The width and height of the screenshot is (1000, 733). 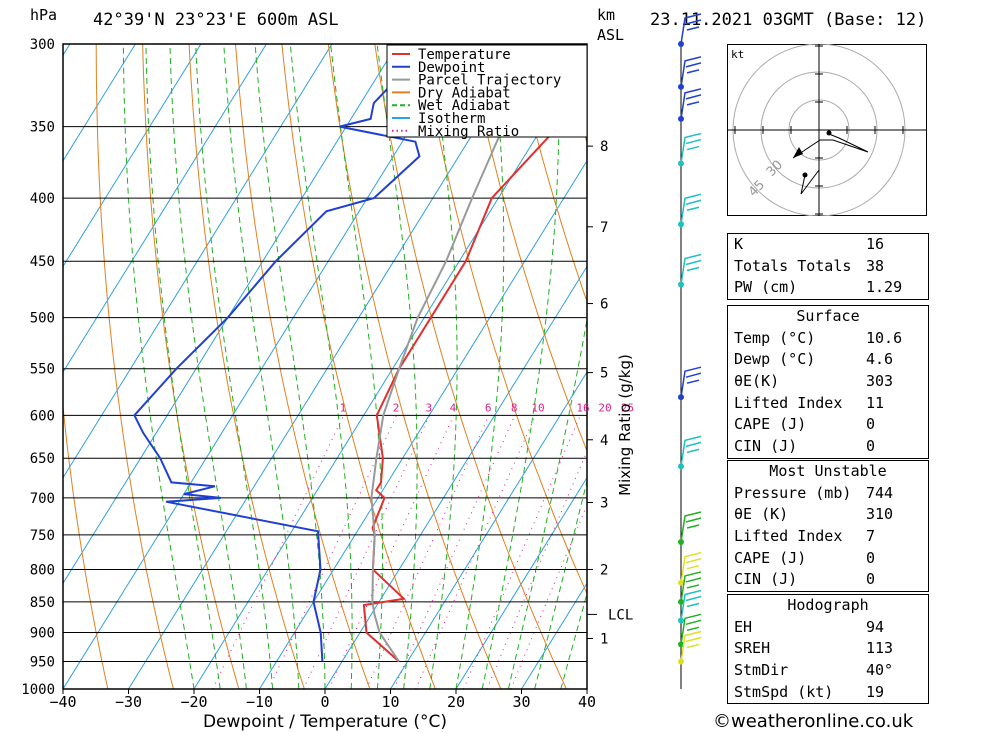 What do you see at coordinates (488, 407) in the screenshot?
I see `mixing-ratio-label: 6` at bounding box center [488, 407].